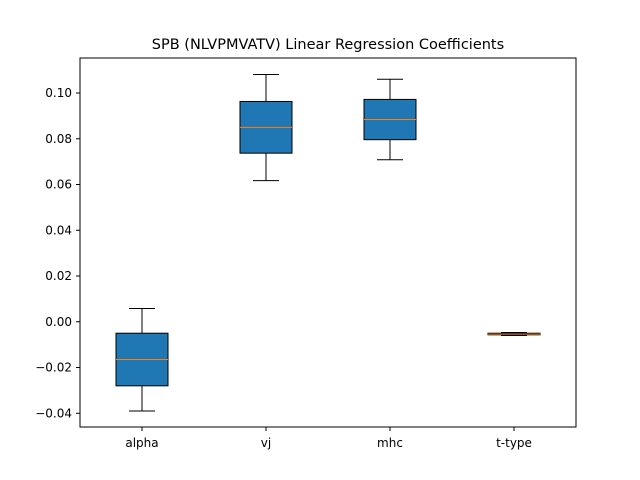 The image size is (640, 480). What do you see at coordinates (390, 443) in the screenshot?
I see `x-tick-label: mhc` at bounding box center [390, 443].